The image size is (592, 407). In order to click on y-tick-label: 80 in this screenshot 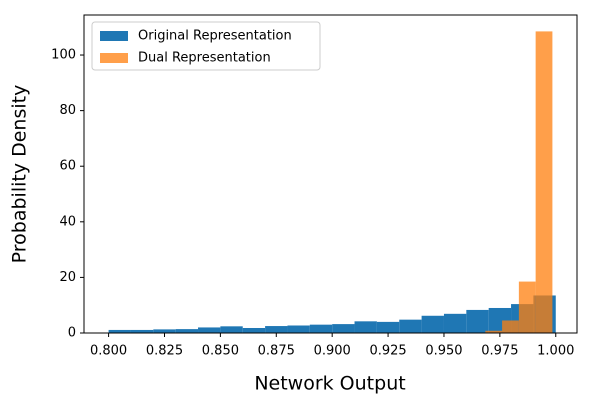, I will do `click(67, 110)`.